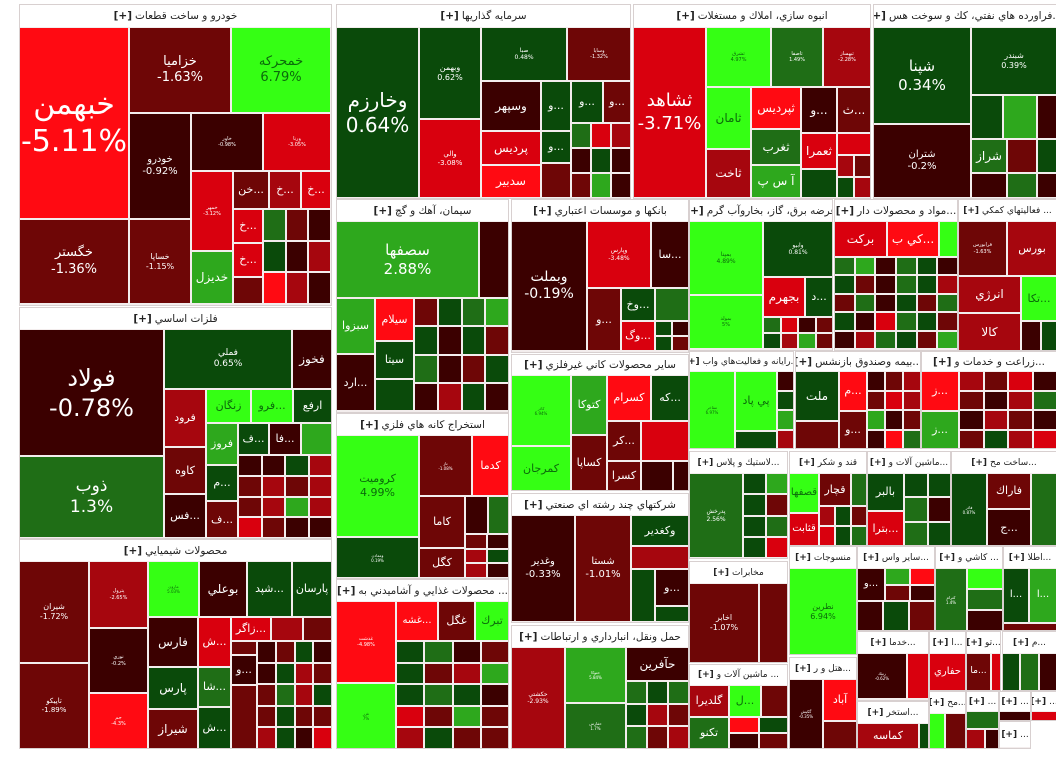  What do you see at coordinates (54, 612) in the screenshot?
I see `stock-tile: شيران -1.72%` at bounding box center [54, 612].